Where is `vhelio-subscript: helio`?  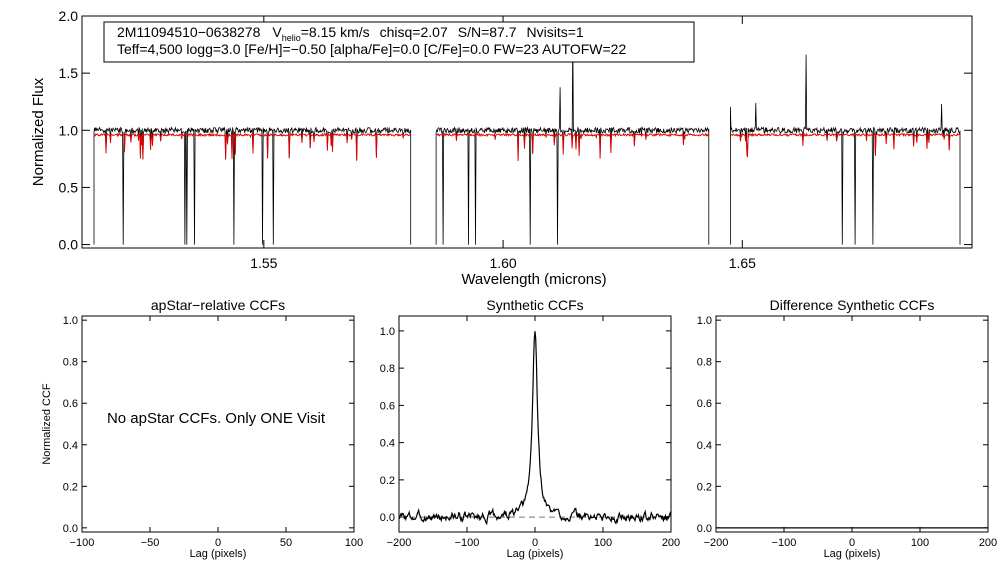
vhelio-subscript: helio is located at coordinates (291, 38).